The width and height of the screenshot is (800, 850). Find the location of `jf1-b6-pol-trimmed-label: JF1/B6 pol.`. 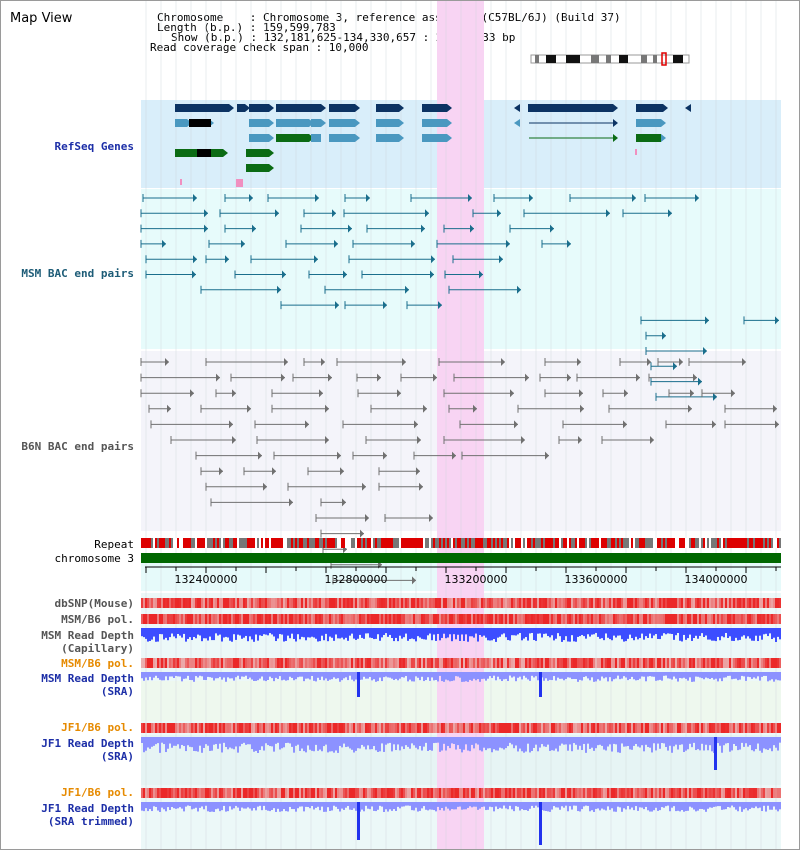

jf1-b6-pol-trimmed-label: JF1/B6 pol. is located at coordinates (97, 792).